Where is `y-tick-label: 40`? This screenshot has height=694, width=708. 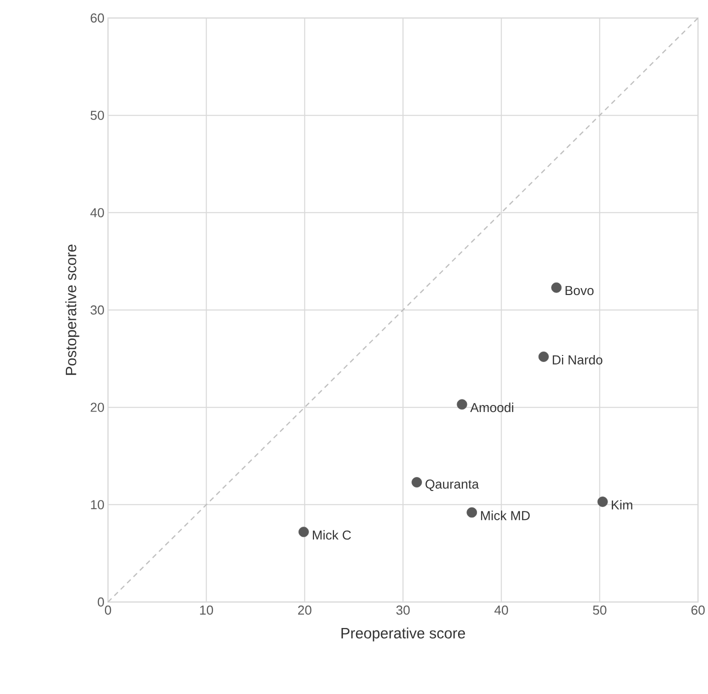
y-tick-label: 40 is located at coordinates (97, 213).